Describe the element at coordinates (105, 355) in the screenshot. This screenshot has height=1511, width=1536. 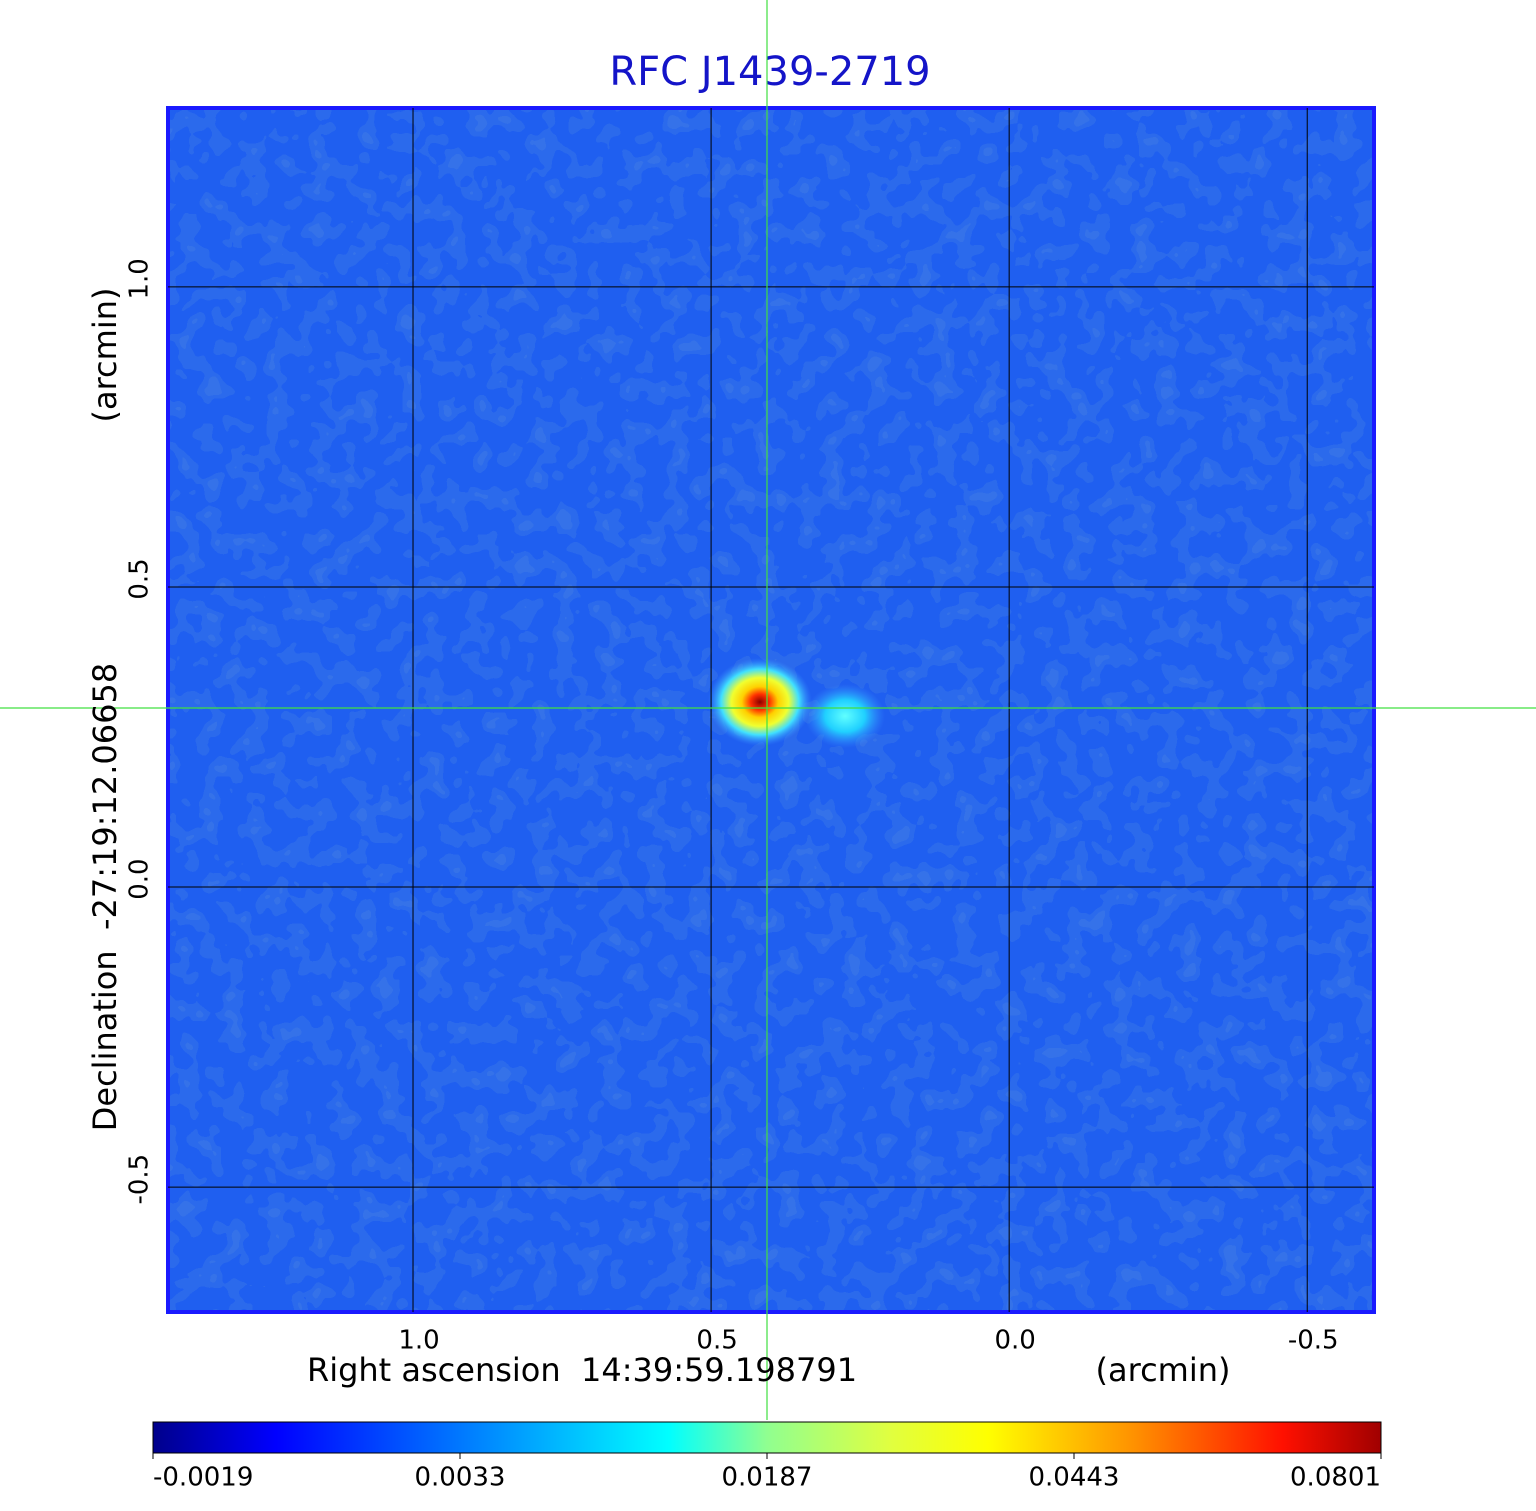
I see `y-axis-unit: (arcmin)` at that location.